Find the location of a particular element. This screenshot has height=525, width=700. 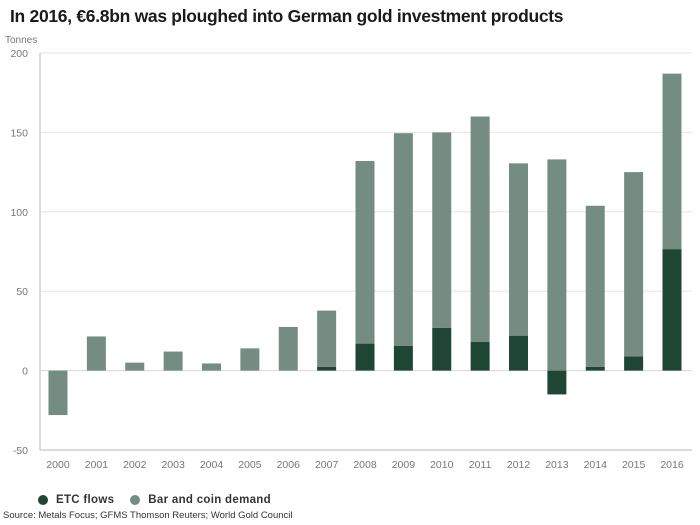

x-tick-label: 2002 is located at coordinates (135, 465).